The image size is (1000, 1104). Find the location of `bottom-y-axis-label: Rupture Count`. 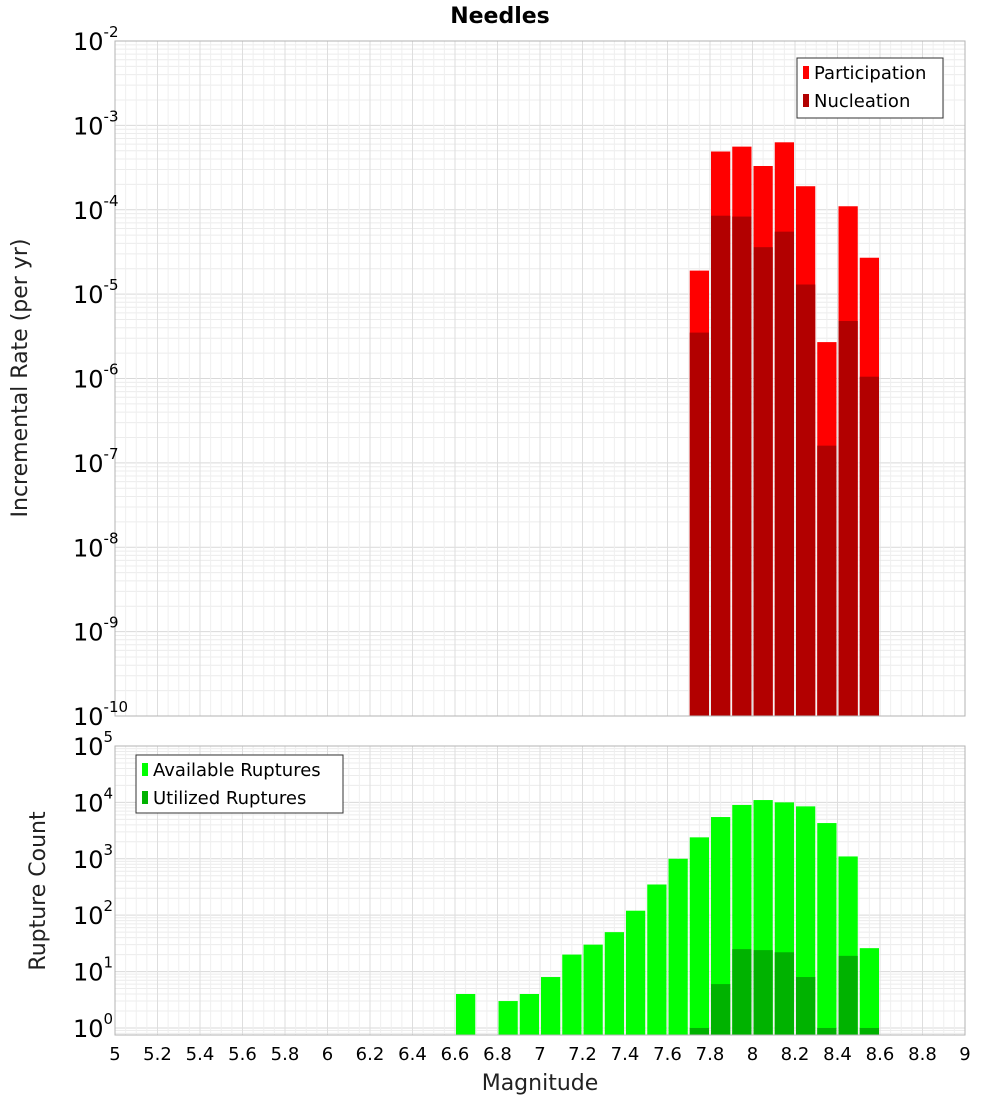

bottom-y-axis-label: Rupture Count is located at coordinates (38, 891).